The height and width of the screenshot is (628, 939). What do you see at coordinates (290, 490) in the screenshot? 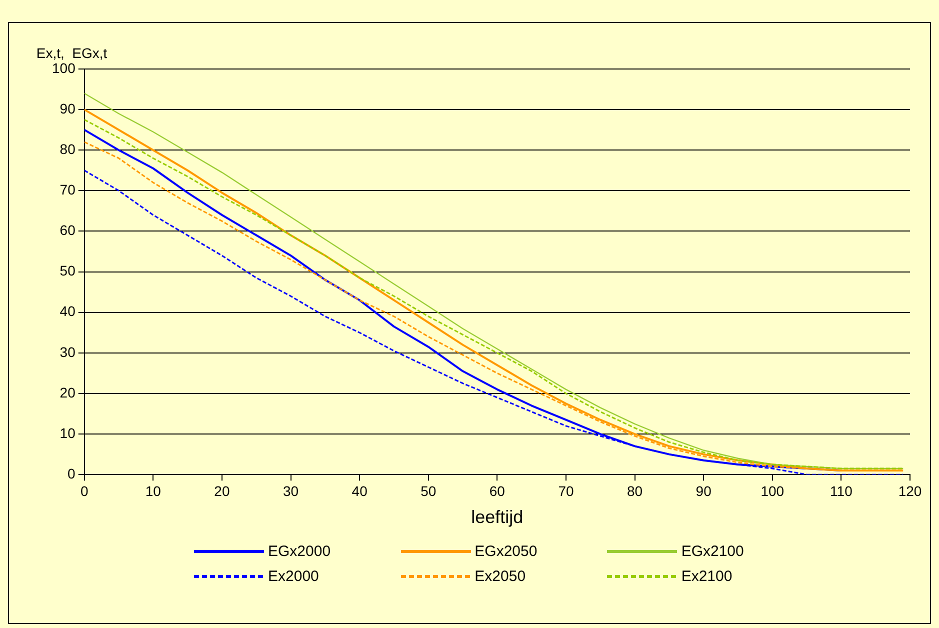
I see `x-tick-label: 30` at bounding box center [290, 490].